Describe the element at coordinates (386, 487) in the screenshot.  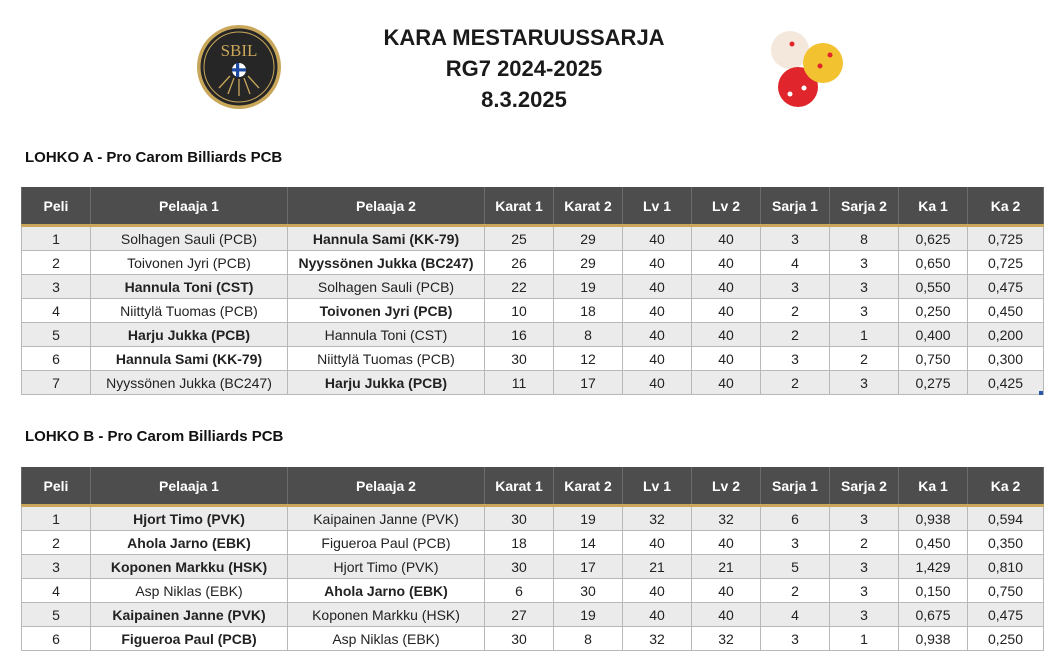
I see `column-header: Pelaaja 2` at that location.